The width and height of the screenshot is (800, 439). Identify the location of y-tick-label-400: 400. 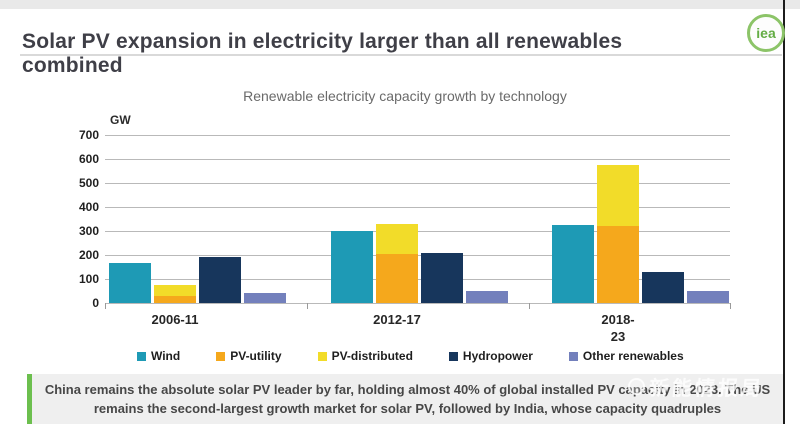
(88, 207).